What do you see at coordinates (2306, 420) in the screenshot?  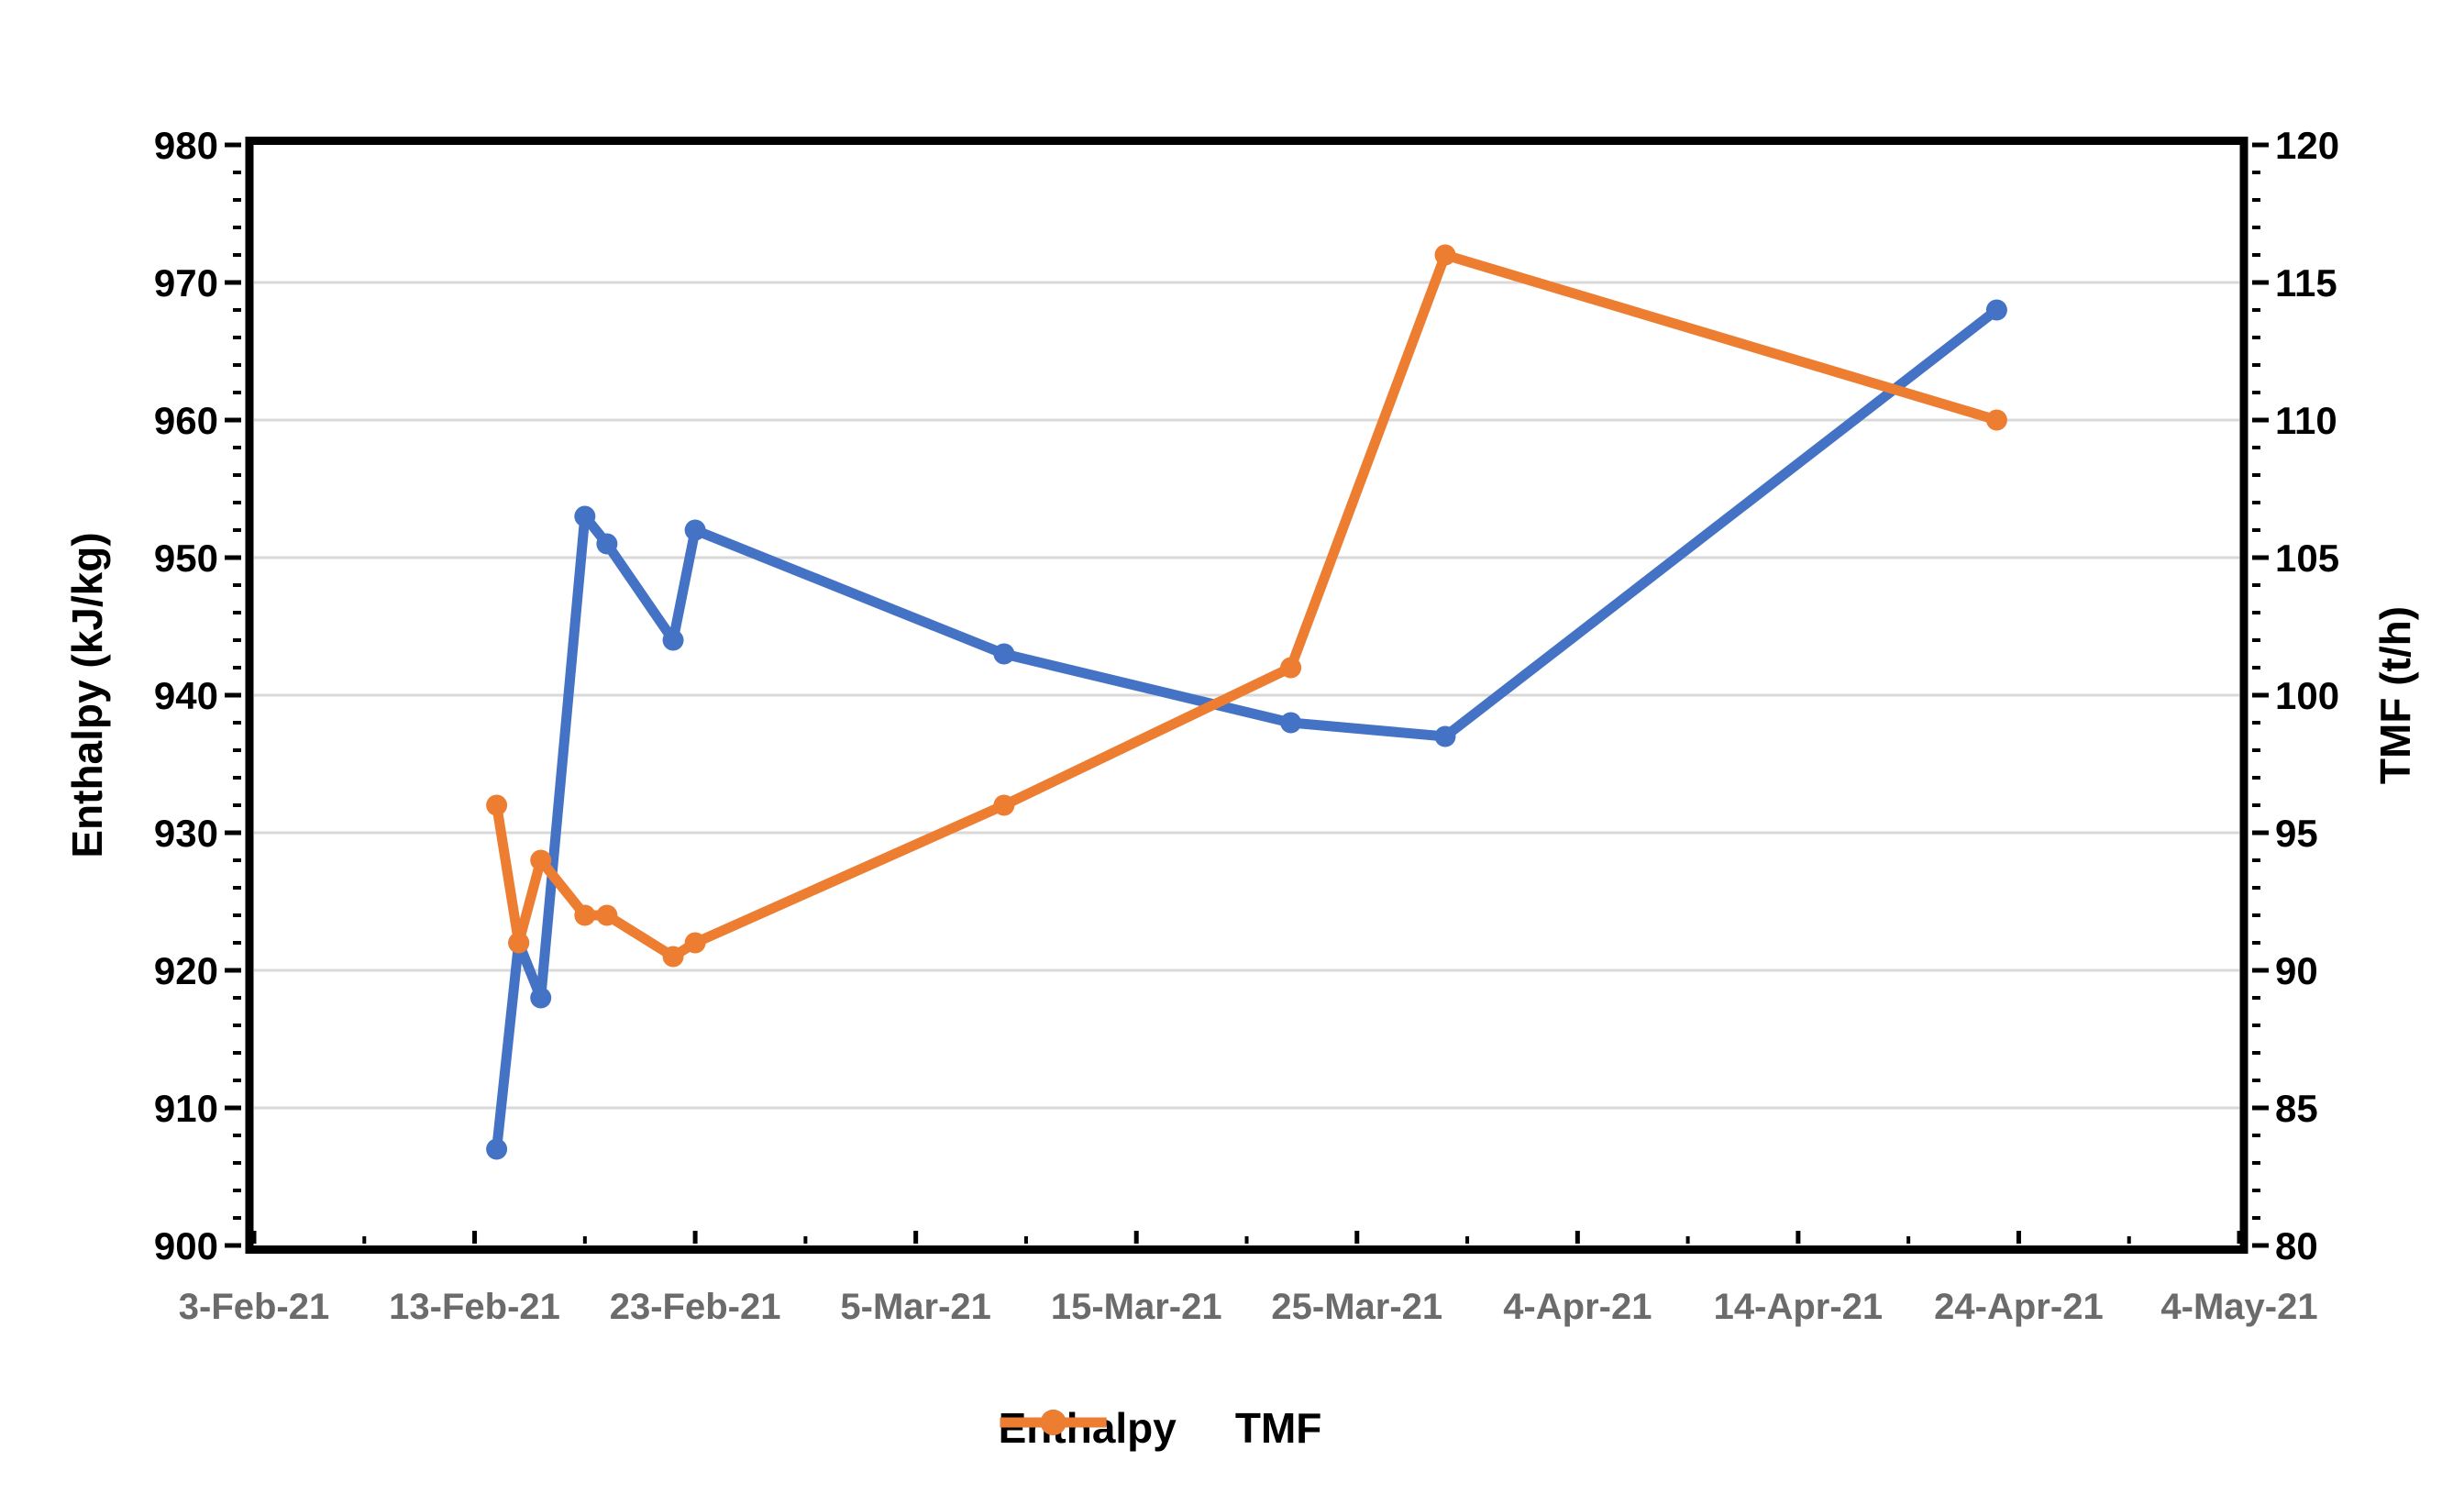 I see `right-axis-tick-label: 110` at bounding box center [2306, 420].